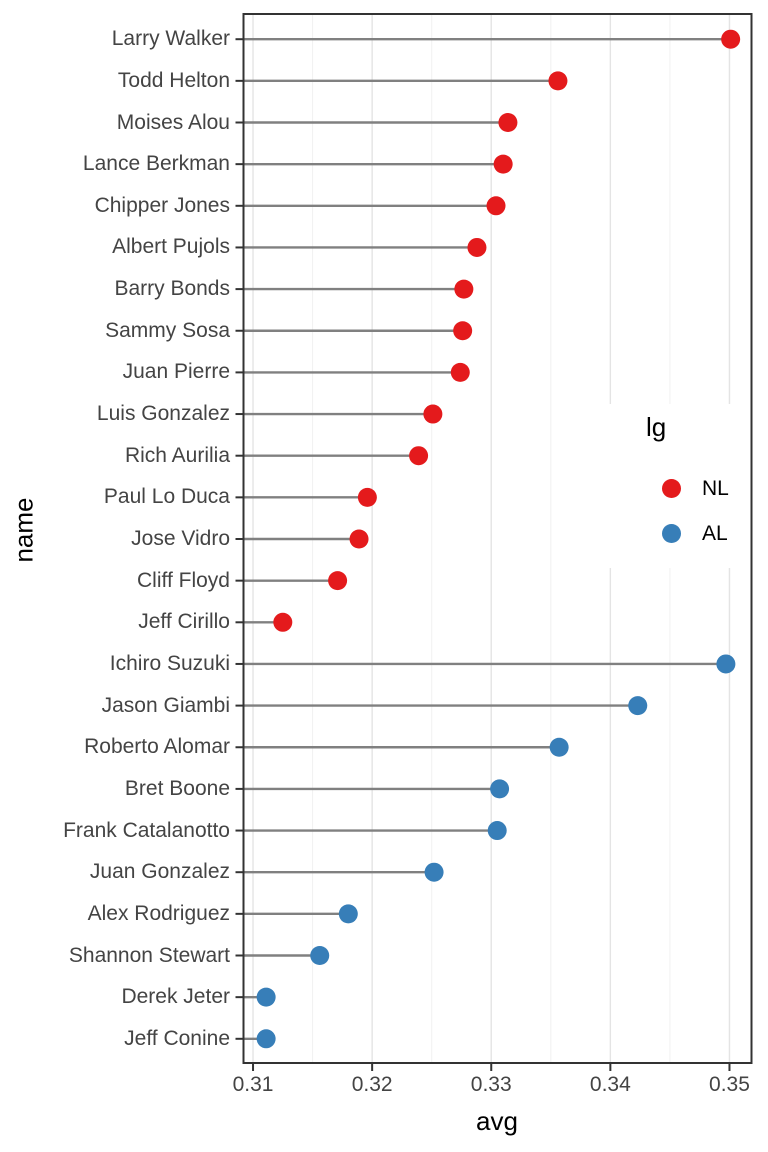  What do you see at coordinates (253, 1084) in the screenshot?
I see `x-axis-tick-label: 0.31` at bounding box center [253, 1084].